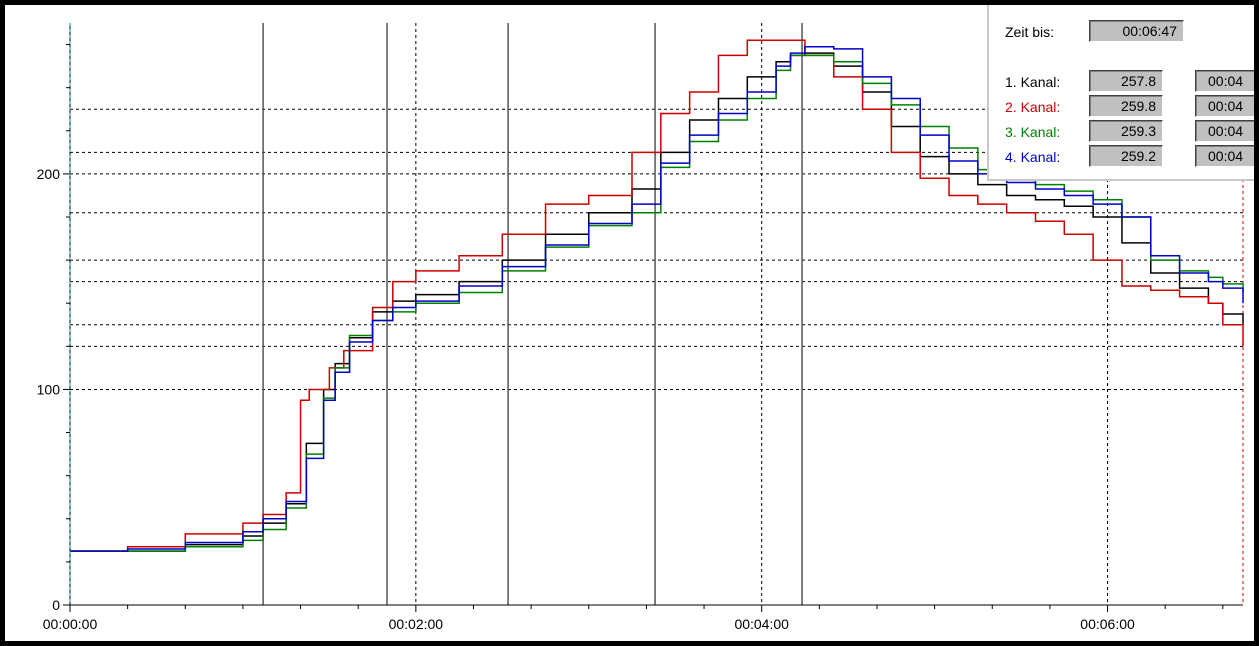 Image resolution: width=1259 pixels, height=646 pixels. I want to click on channel-value-2: 259.8, so click(1126, 106).